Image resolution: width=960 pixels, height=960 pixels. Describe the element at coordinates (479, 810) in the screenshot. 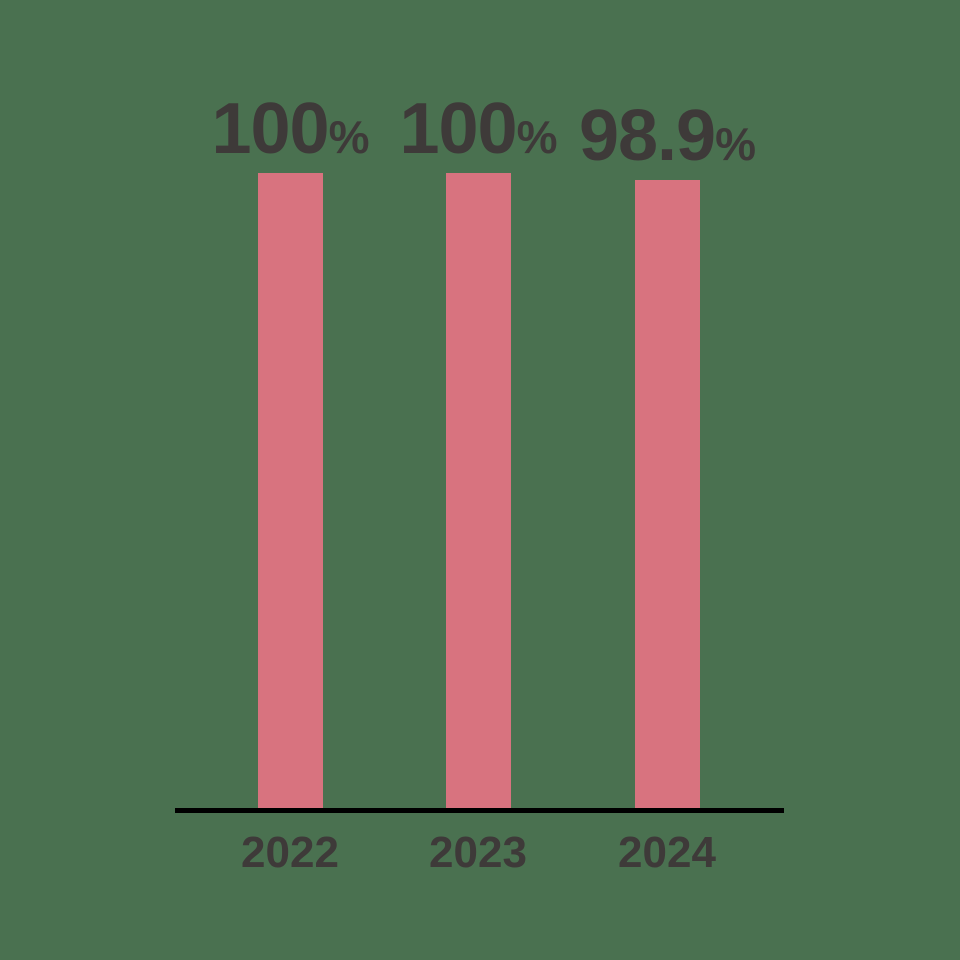

I see `x-axis-line` at that location.